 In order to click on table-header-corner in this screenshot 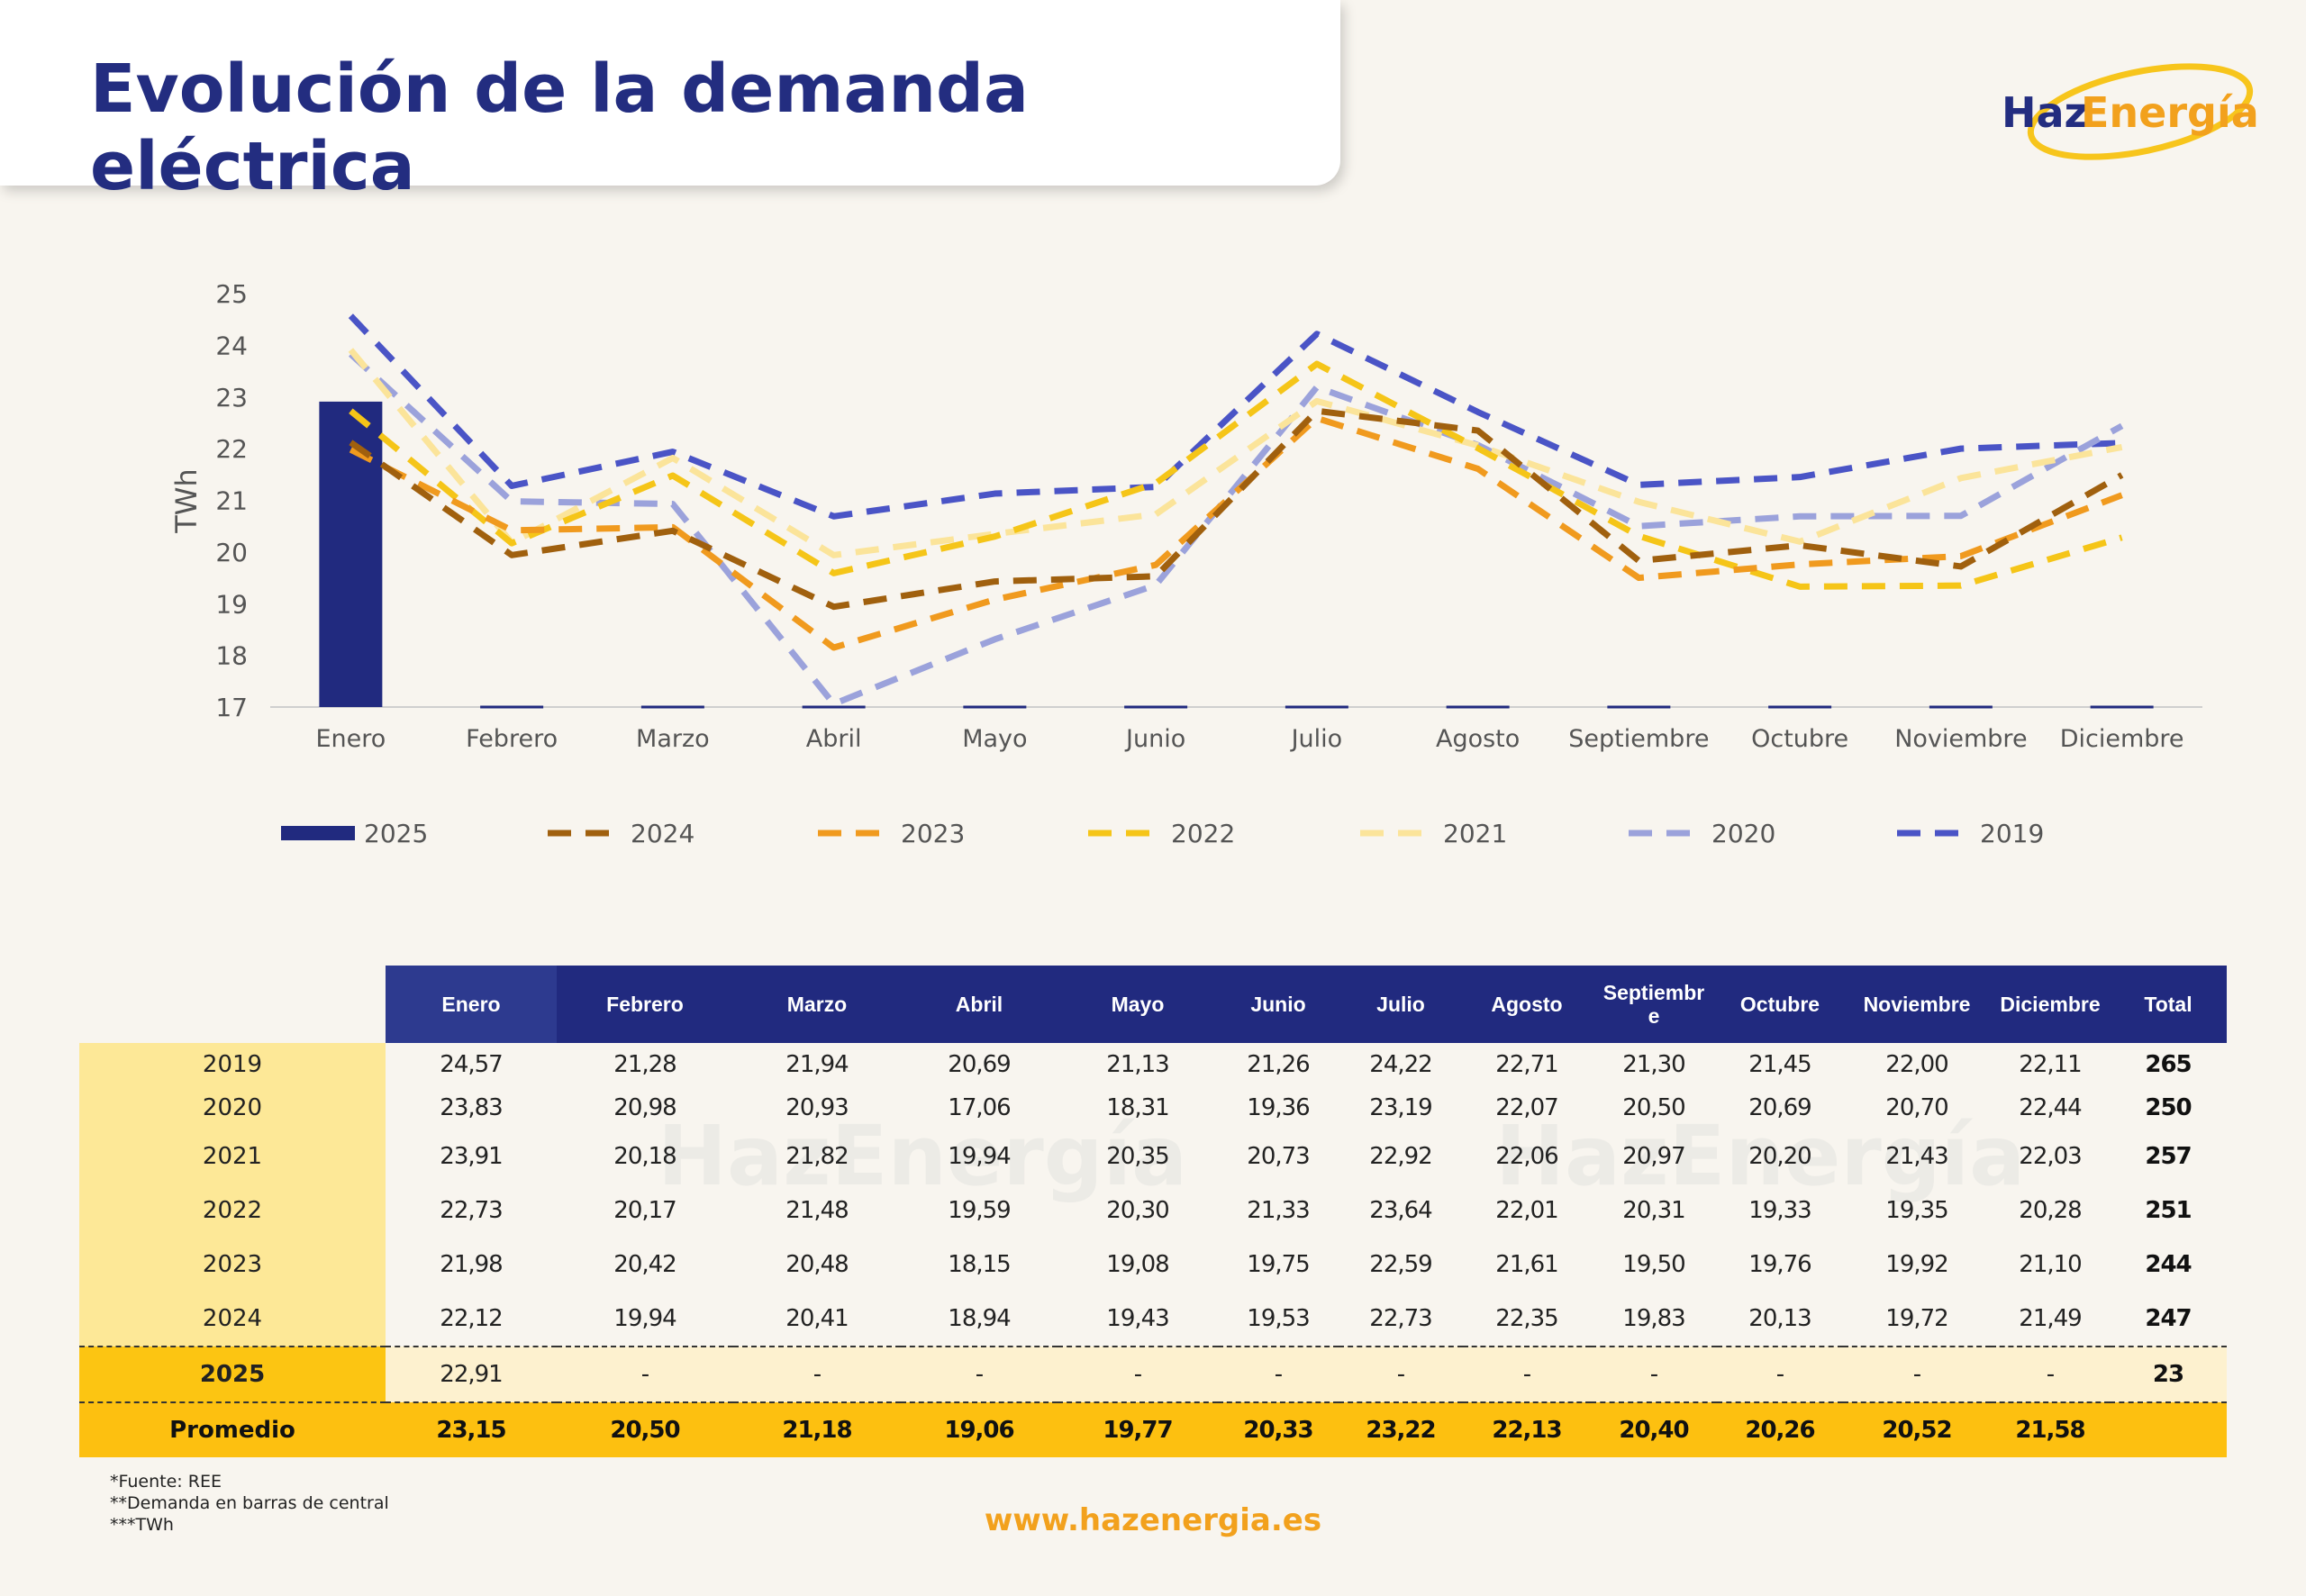, I will do `click(232, 1004)`.